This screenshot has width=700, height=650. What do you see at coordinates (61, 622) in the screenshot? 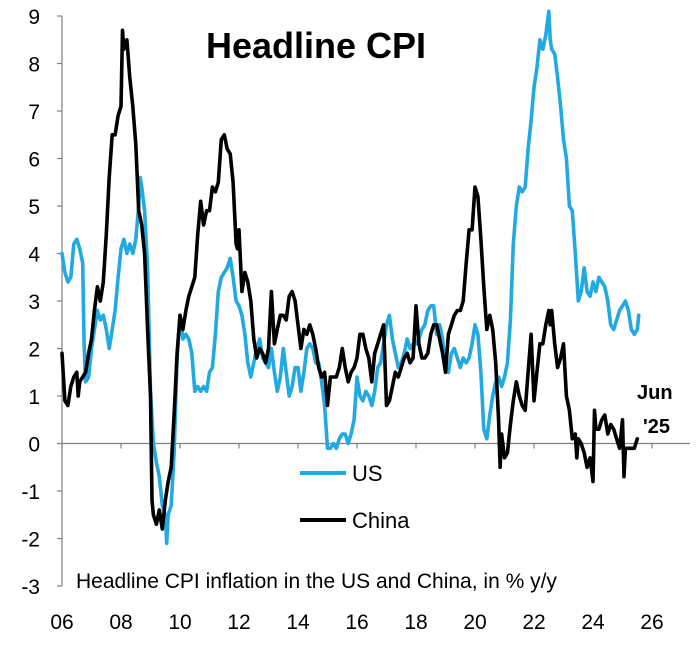
I see `x-tick-label: 06` at bounding box center [61, 622].